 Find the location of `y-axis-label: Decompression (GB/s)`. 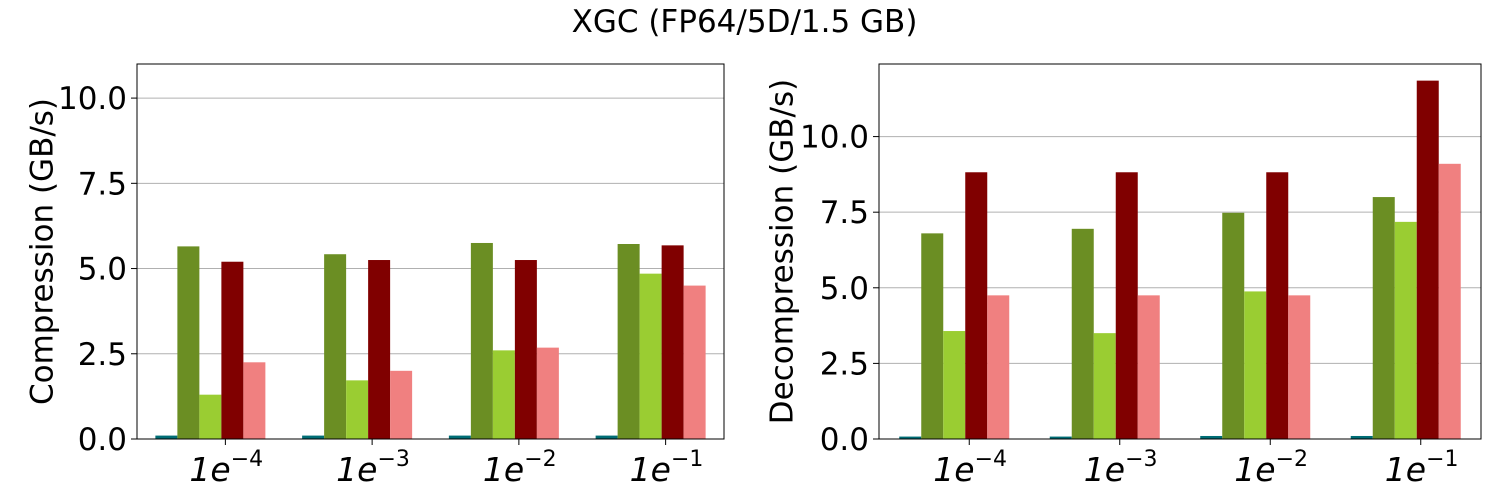

y-axis-label: Decompression (GB/s) is located at coordinates (783, 251).